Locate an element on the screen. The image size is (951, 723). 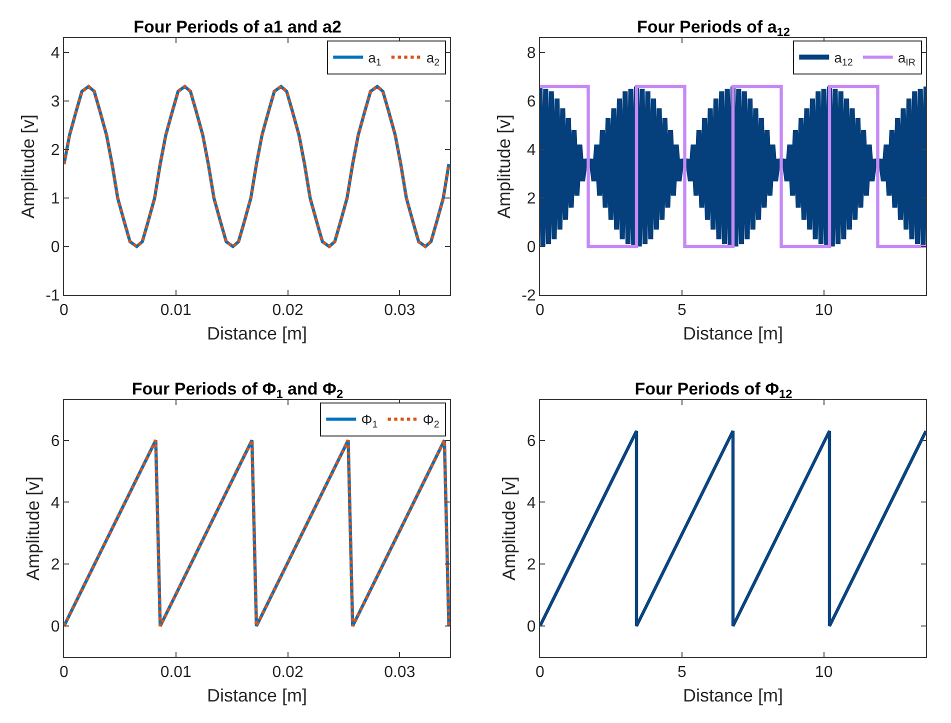
legend-label: a$_{IR}$ is located at coordinates (907, 59).